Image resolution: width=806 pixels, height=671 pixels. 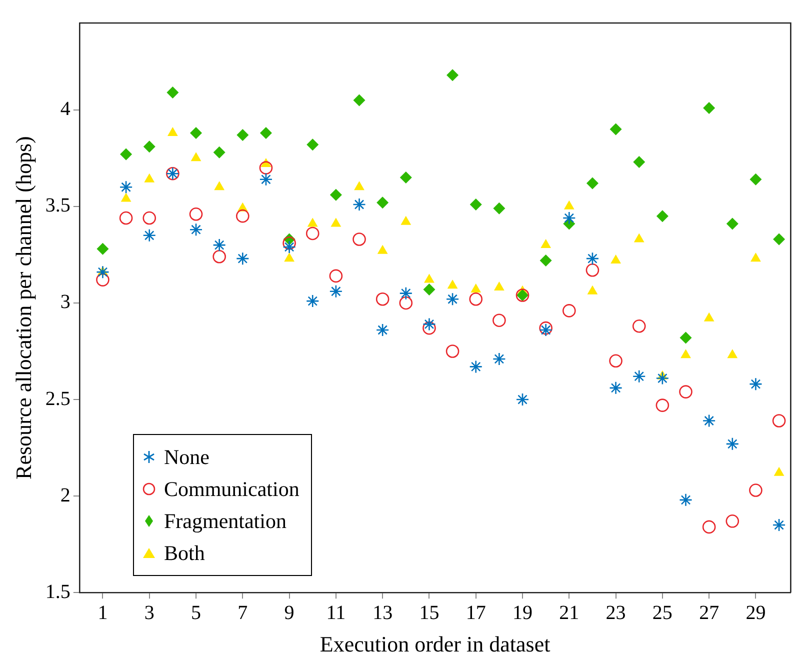 What do you see at coordinates (187, 457) in the screenshot?
I see `legend-label: None` at bounding box center [187, 457].